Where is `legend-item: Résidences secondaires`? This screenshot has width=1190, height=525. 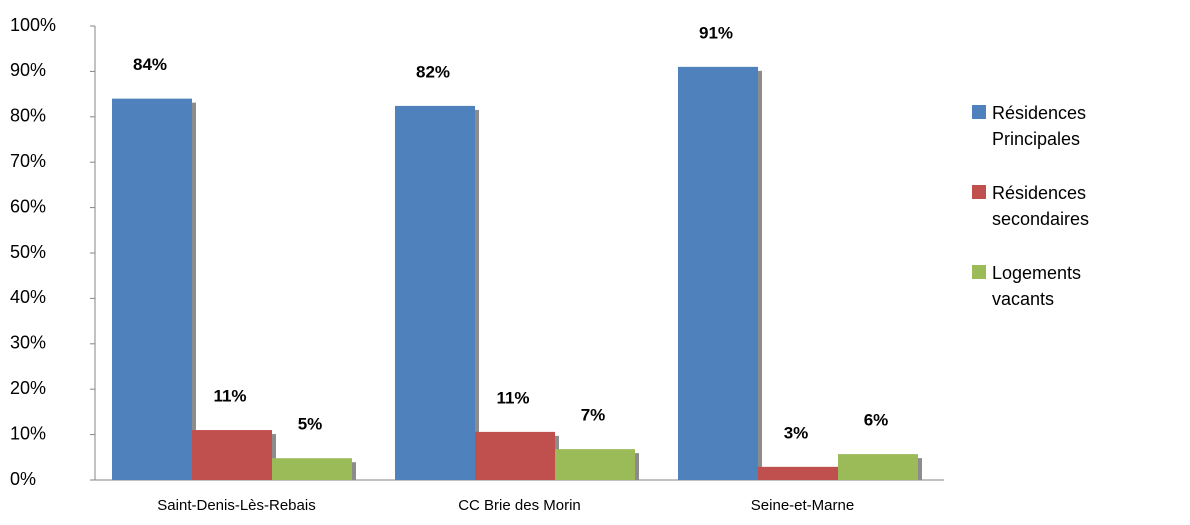
legend-item: Résidences secondaires is located at coordinates (1077, 206).